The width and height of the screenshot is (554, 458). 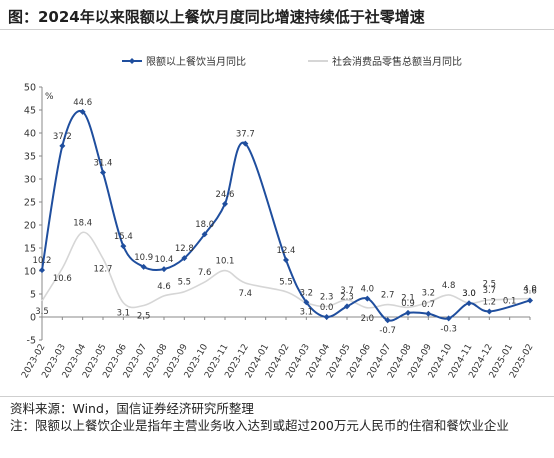 I want to click on data-label-restaurant: 31.4, so click(x=103, y=164).